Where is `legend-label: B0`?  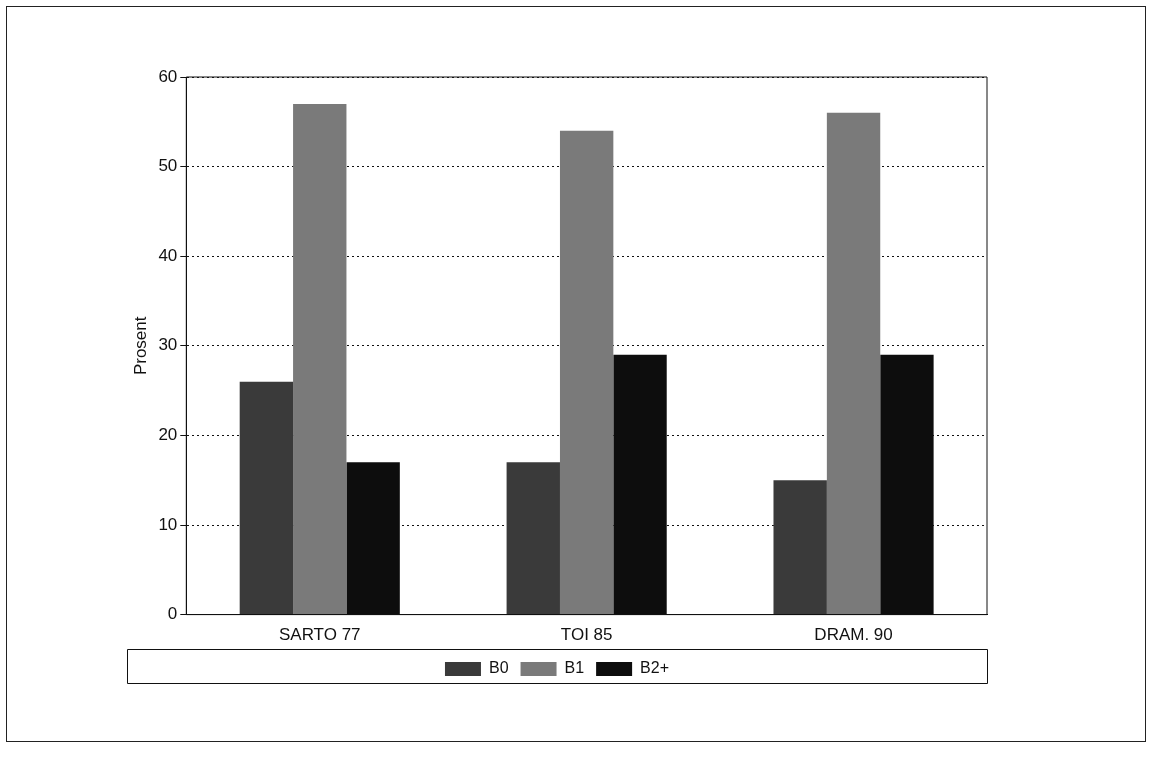
legend-label: B0 is located at coordinates (498, 668).